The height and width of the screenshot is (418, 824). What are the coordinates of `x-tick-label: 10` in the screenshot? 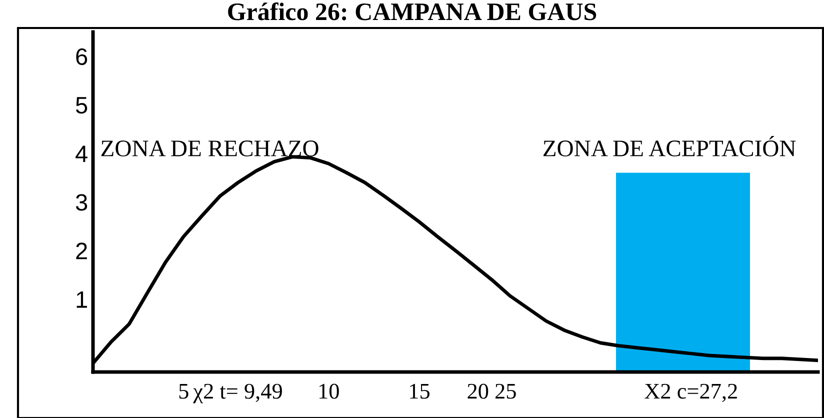 It's located at (329, 391).